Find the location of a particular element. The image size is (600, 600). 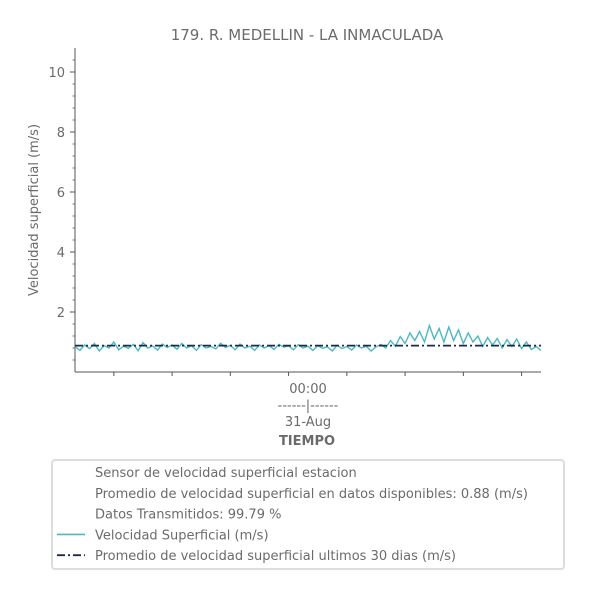

y-axis-label: Velocidad superficial (m/s) is located at coordinates (34, 210).